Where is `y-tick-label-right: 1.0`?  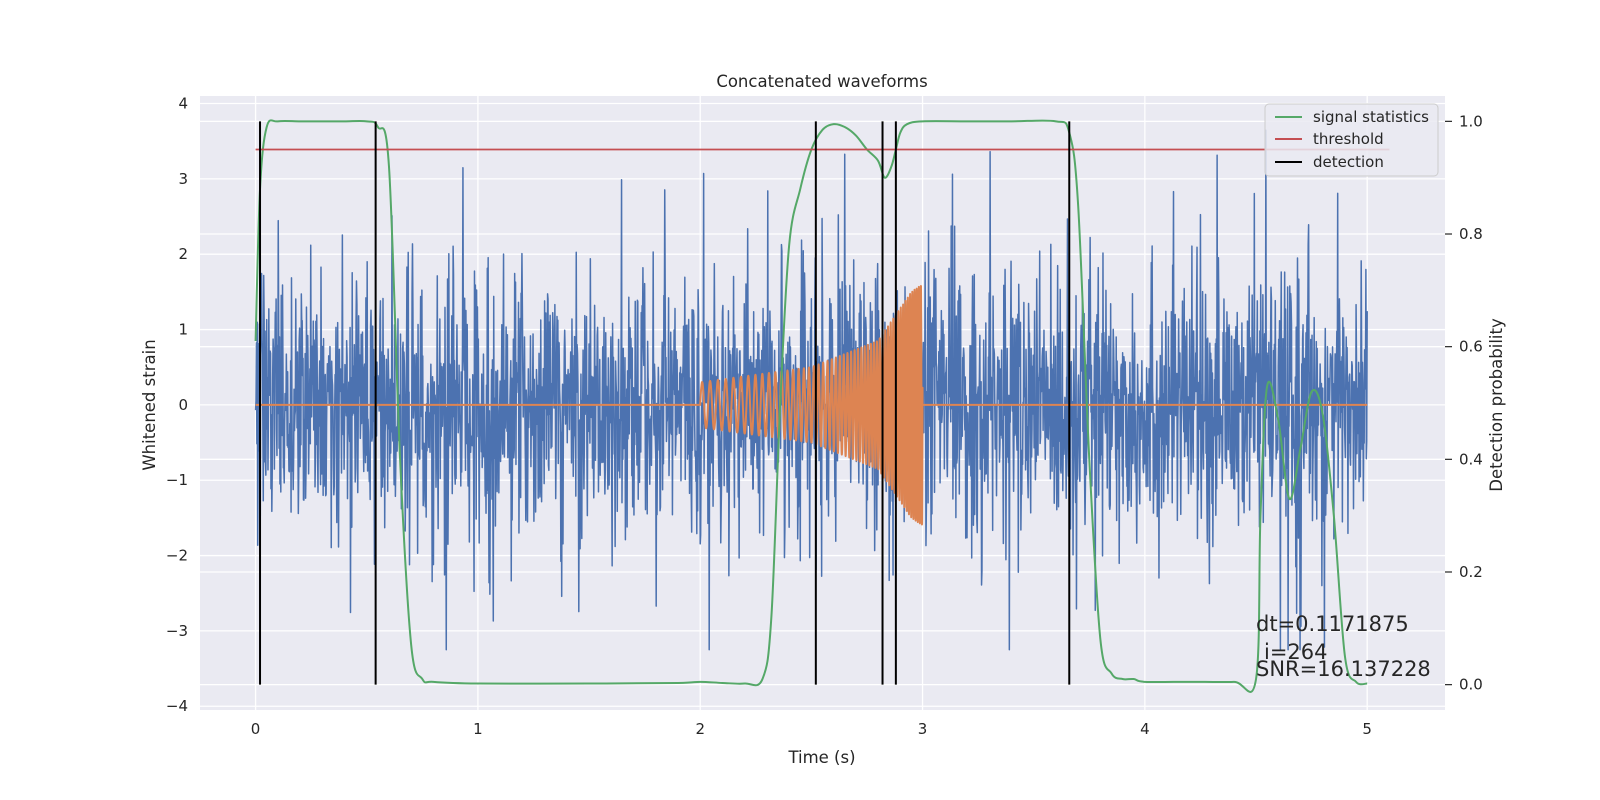
y-tick-label-right: 1.0 is located at coordinates (1471, 121).